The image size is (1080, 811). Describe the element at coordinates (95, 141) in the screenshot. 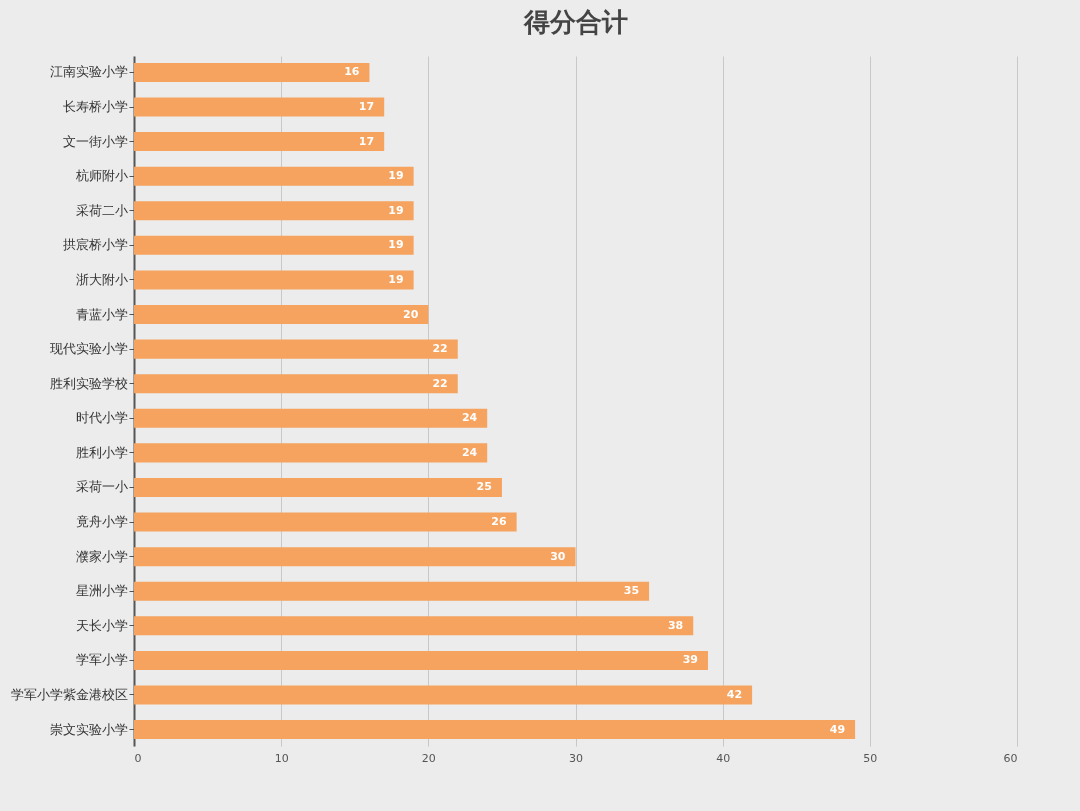

I see `y-tick-label: 文一街小学` at that location.